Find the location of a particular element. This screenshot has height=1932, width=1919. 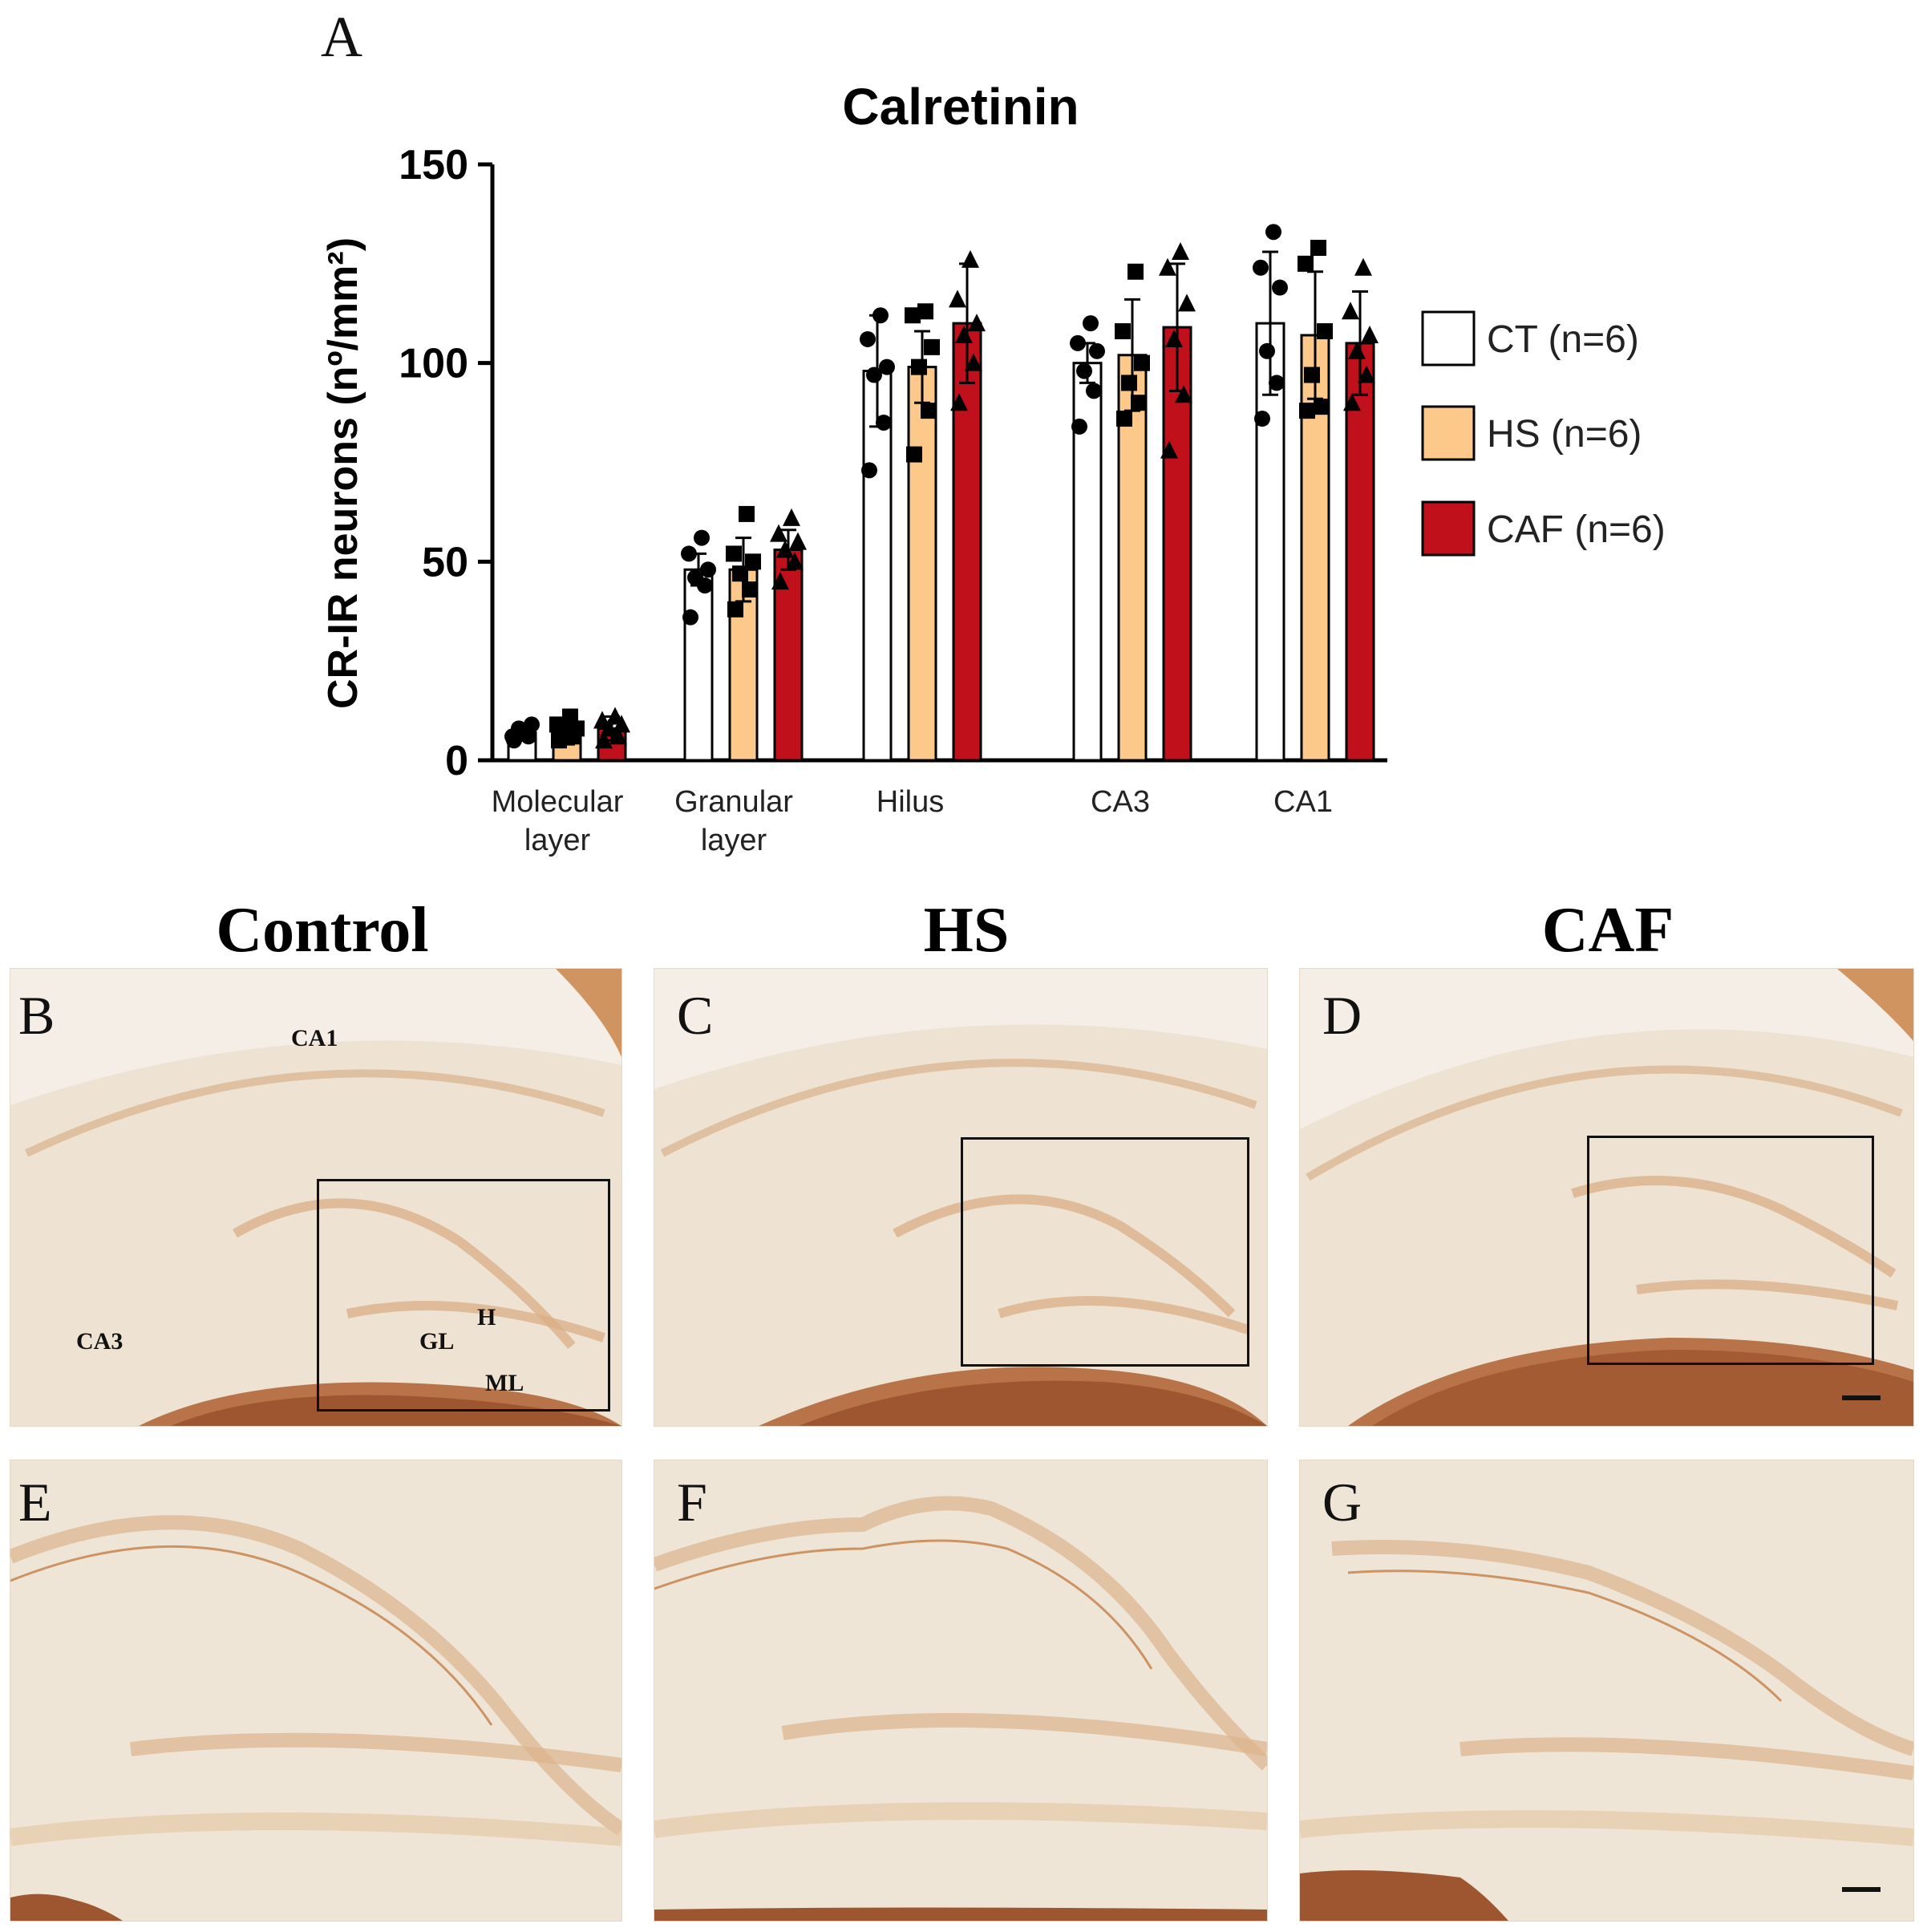

histology-panel-g: G is located at coordinates (1606, 1691).